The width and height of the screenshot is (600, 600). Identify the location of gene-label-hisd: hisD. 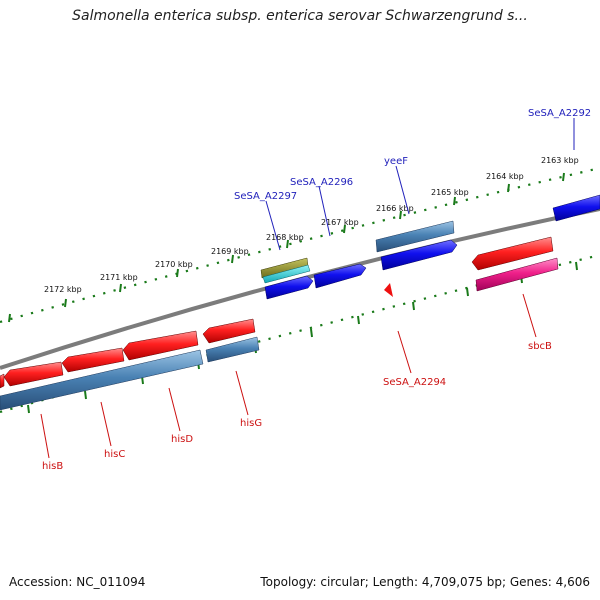
(182, 439).